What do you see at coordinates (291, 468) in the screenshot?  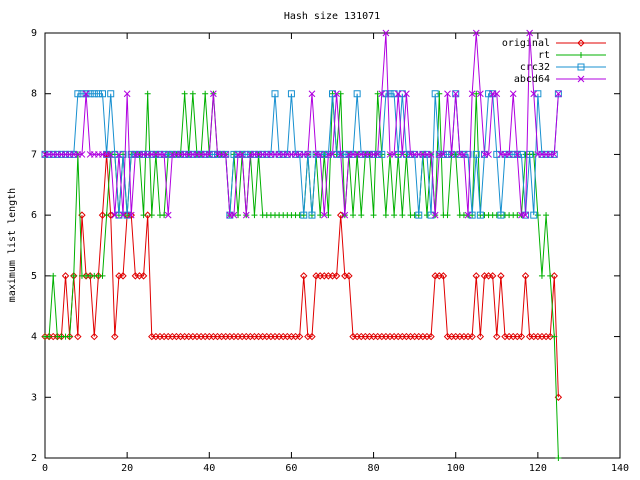 I see `x-tick-label: 60` at bounding box center [291, 468].